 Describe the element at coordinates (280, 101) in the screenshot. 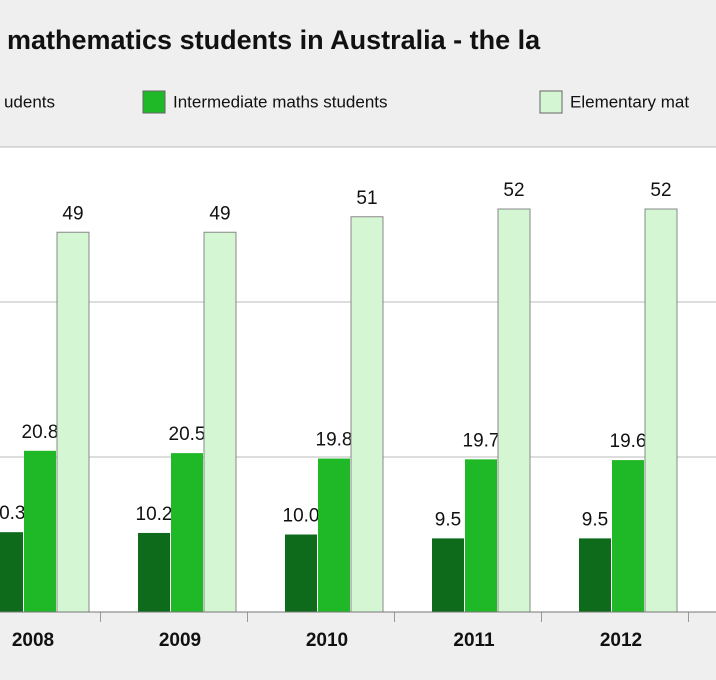

I see `legend-label: Intermediate maths students` at that location.